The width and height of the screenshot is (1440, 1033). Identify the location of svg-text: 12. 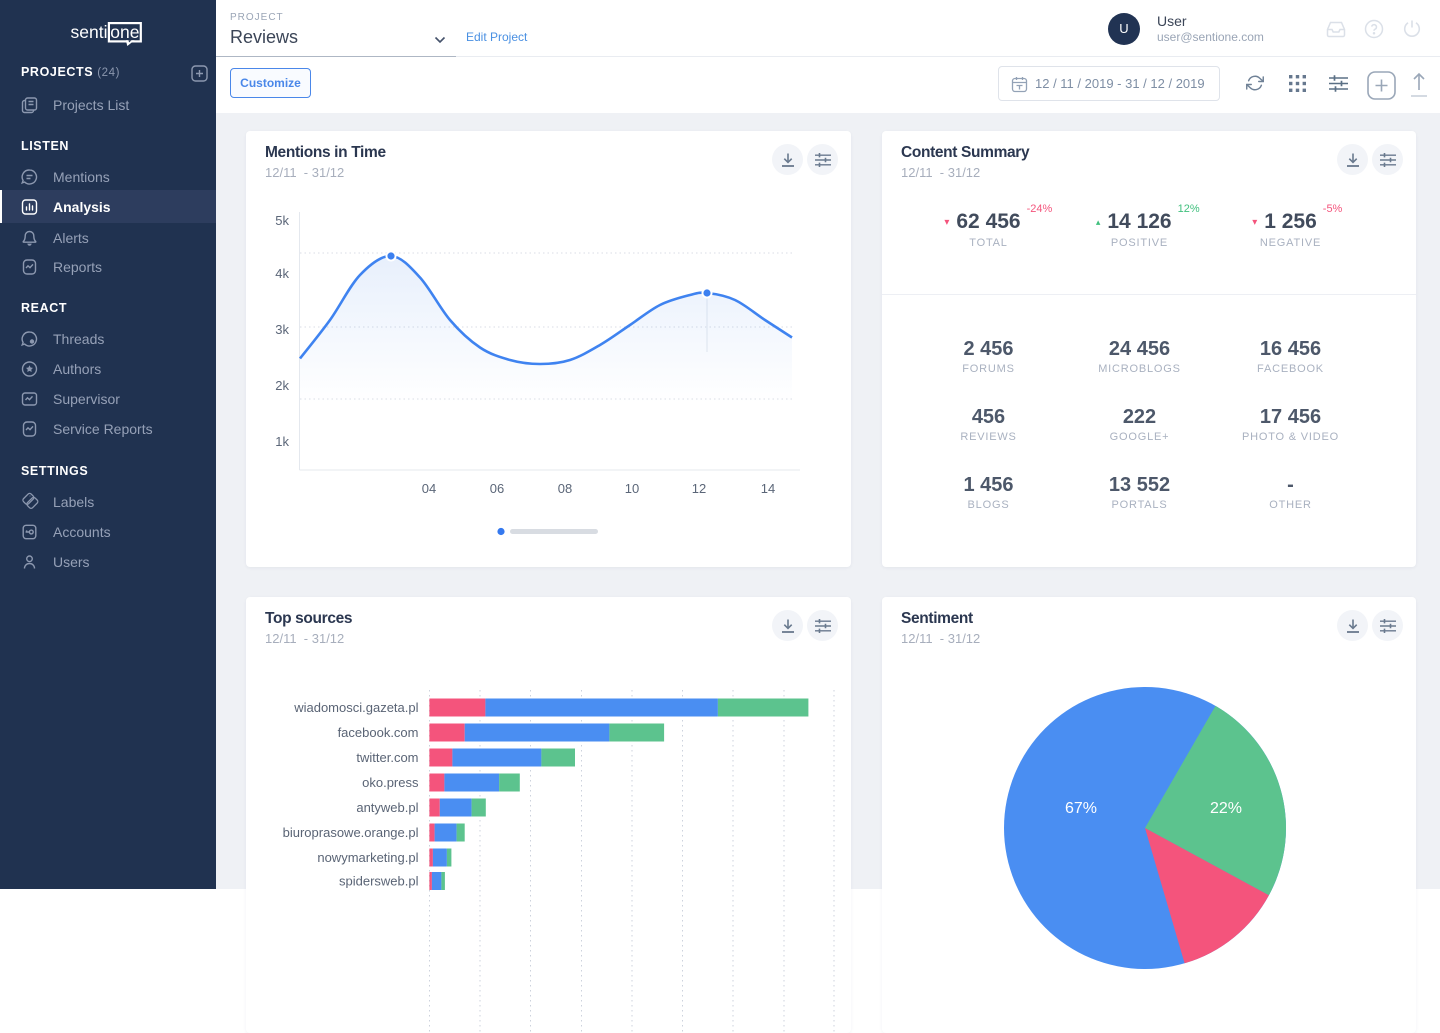
(699, 488).